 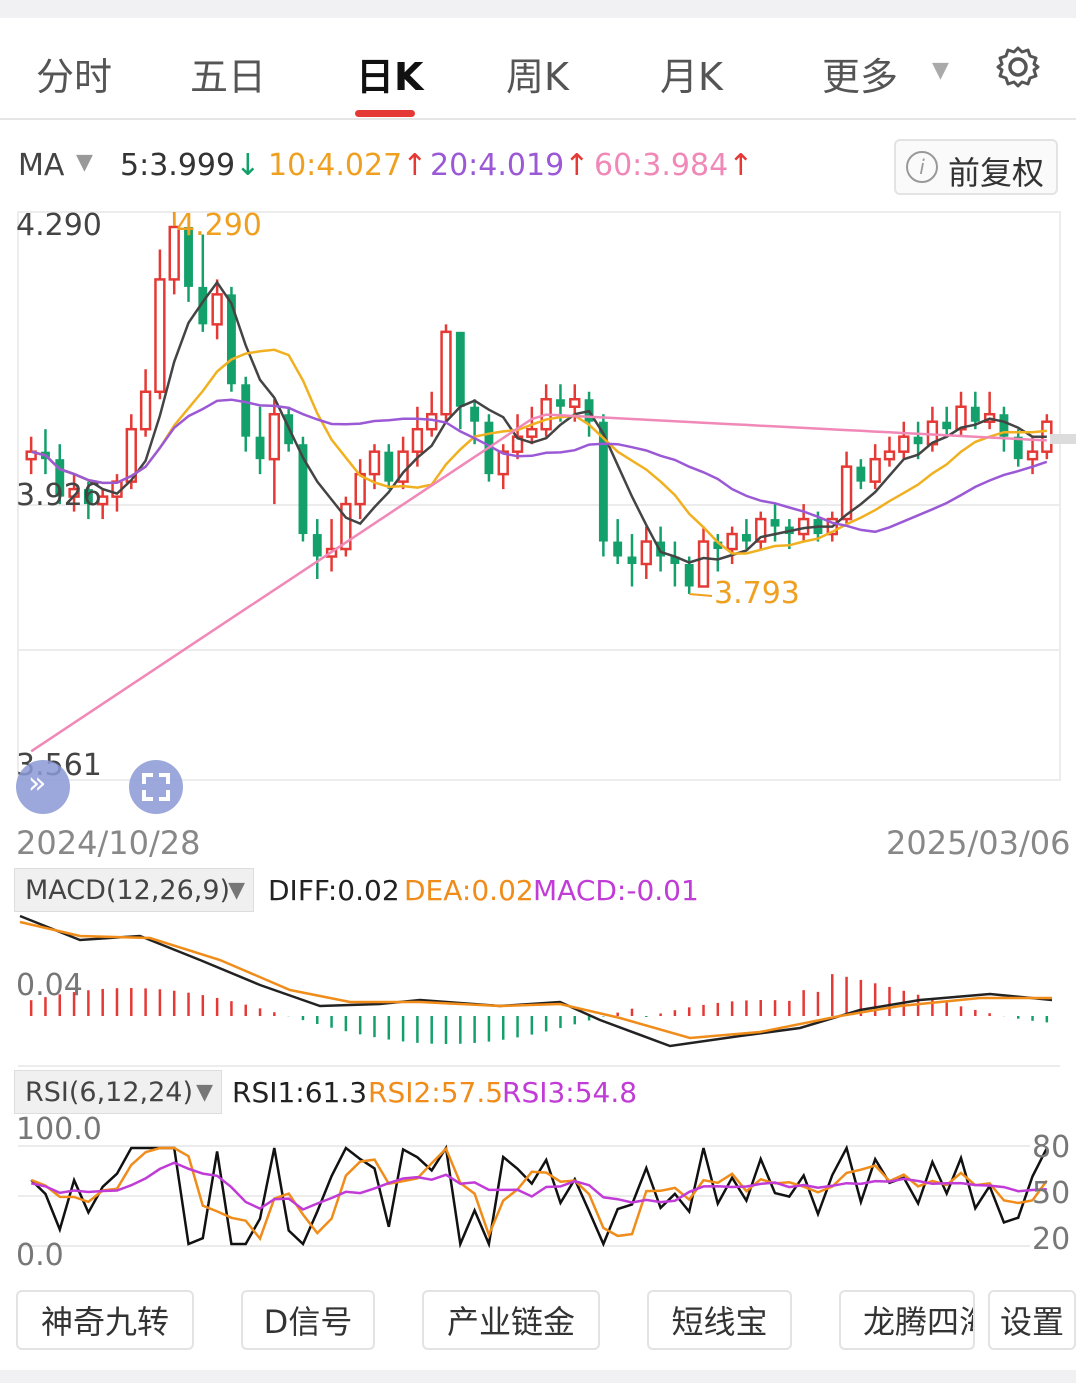 What do you see at coordinates (41, 165) in the screenshot?
I see `ma-selector-label: MA` at bounding box center [41, 165].